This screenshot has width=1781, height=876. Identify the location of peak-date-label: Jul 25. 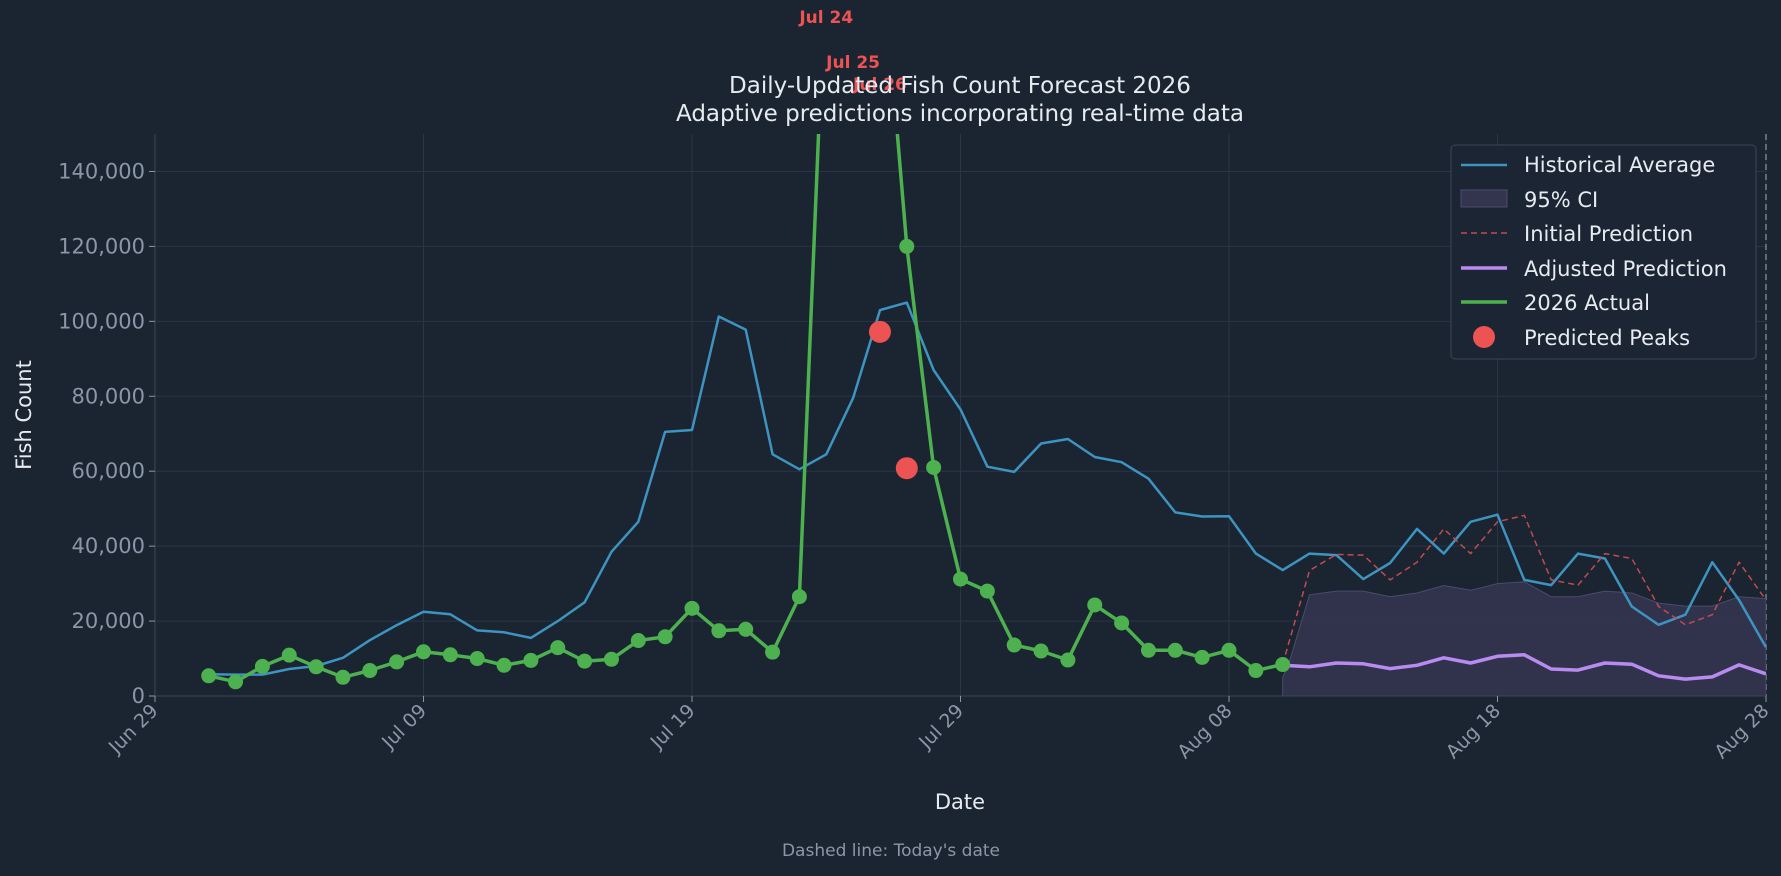
(852, 63).